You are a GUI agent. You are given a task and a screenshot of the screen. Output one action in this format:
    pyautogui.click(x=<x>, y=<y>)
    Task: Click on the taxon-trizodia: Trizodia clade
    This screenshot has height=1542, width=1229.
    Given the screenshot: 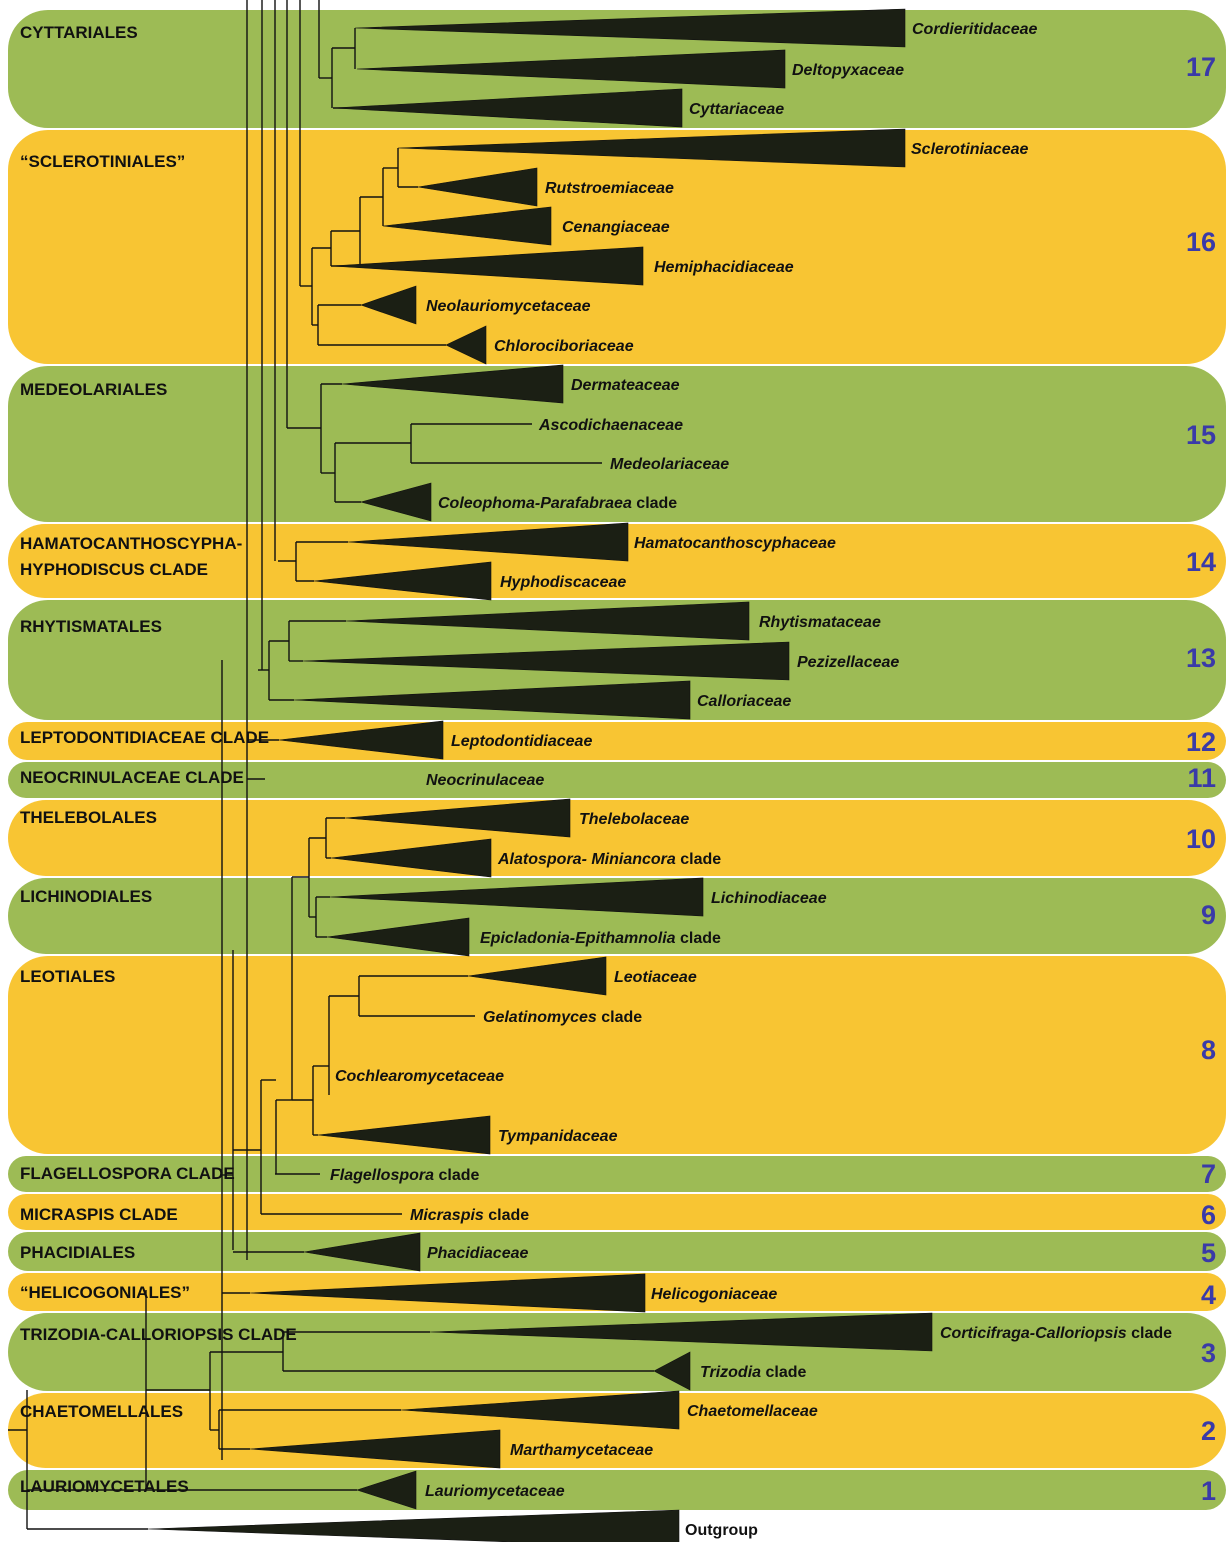 What is the action you would take?
    pyautogui.click(x=753, y=1372)
    